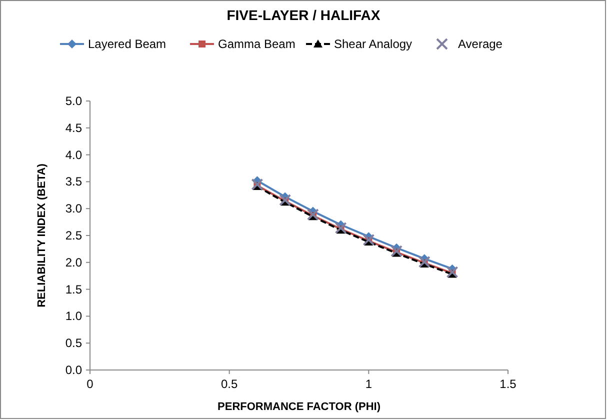 The image size is (607, 420). Describe the element at coordinates (73, 262) in the screenshot. I see `y-tick-label: 2.0` at that location.